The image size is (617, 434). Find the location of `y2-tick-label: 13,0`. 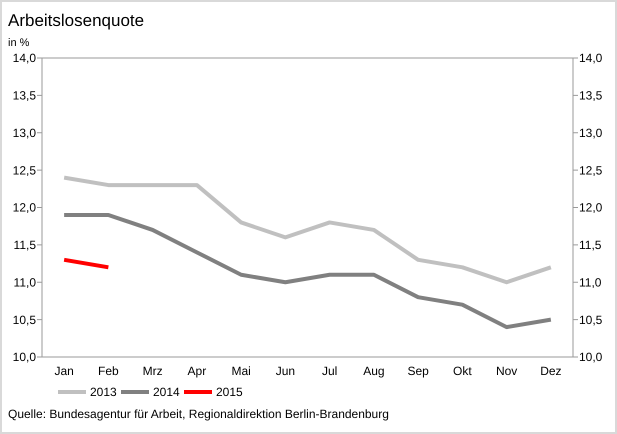

y2-tick-label: 13,0 is located at coordinates (591, 133).